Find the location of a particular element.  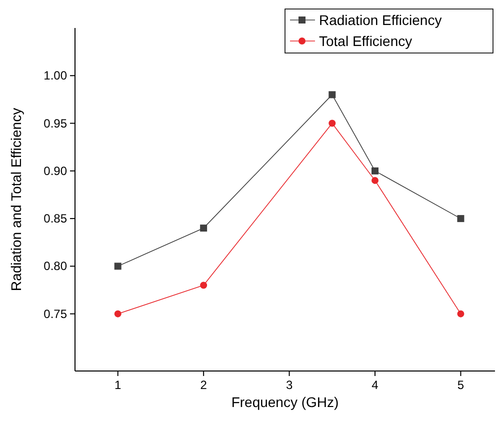

y-tick-label: 0.85 is located at coordinates (56, 219).